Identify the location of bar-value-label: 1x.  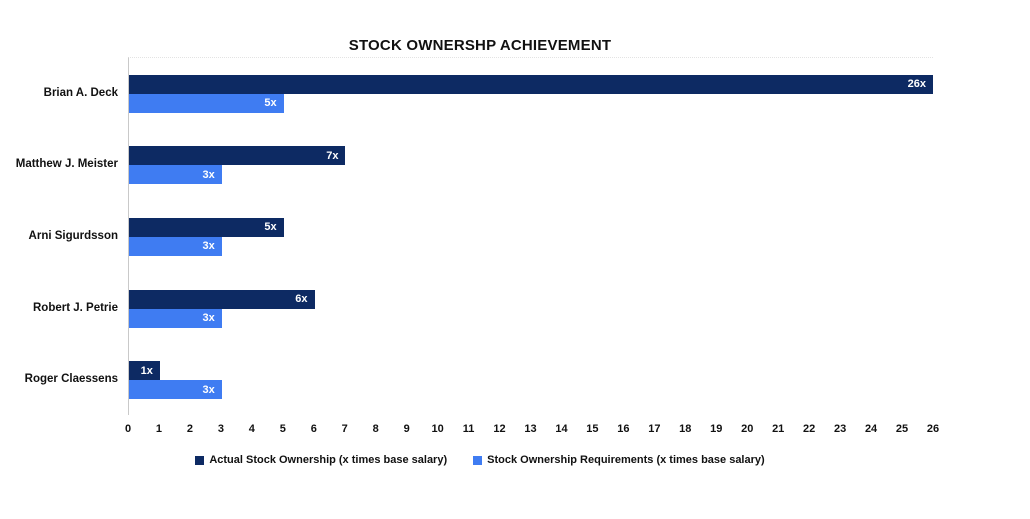
(146, 370).